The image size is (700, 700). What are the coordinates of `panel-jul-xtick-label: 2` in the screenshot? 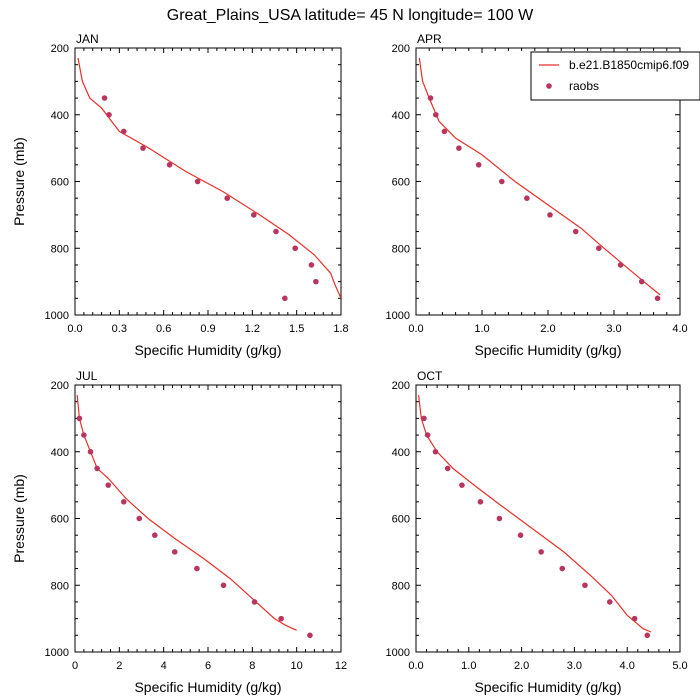 It's located at (119, 666).